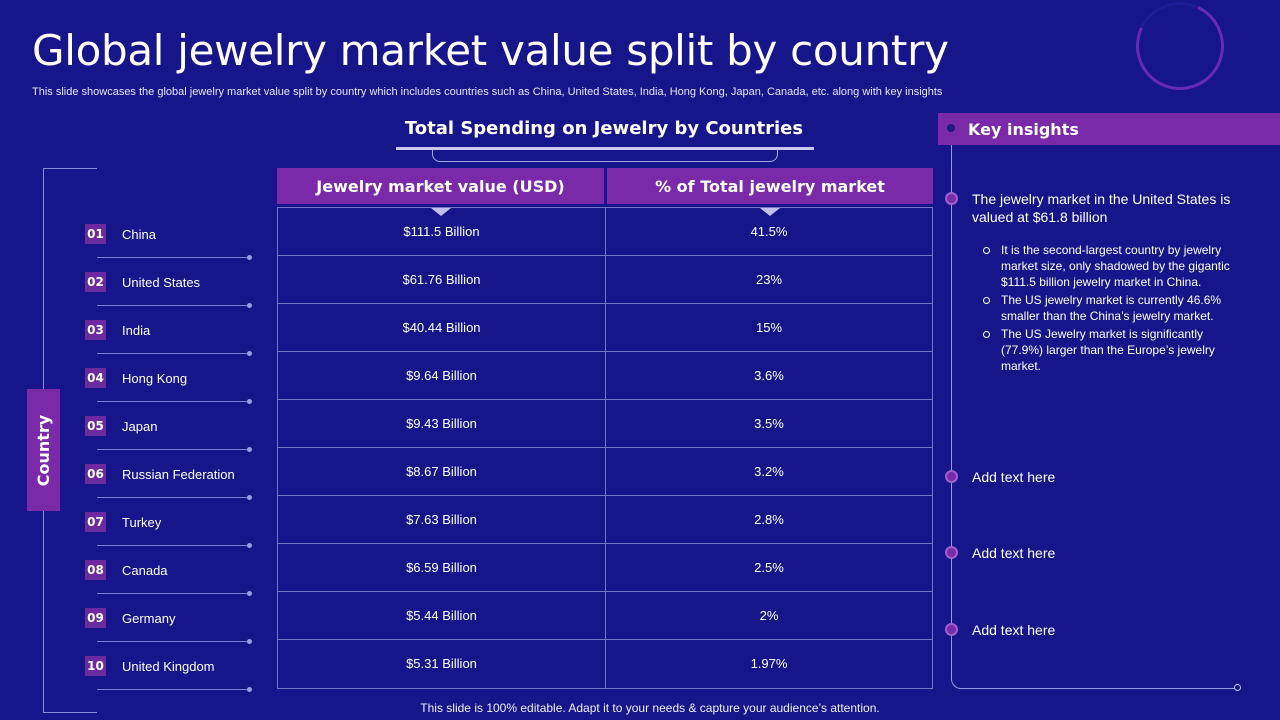 Image resolution: width=1280 pixels, height=720 pixels. I want to click on country-name: China, so click(139, 234).